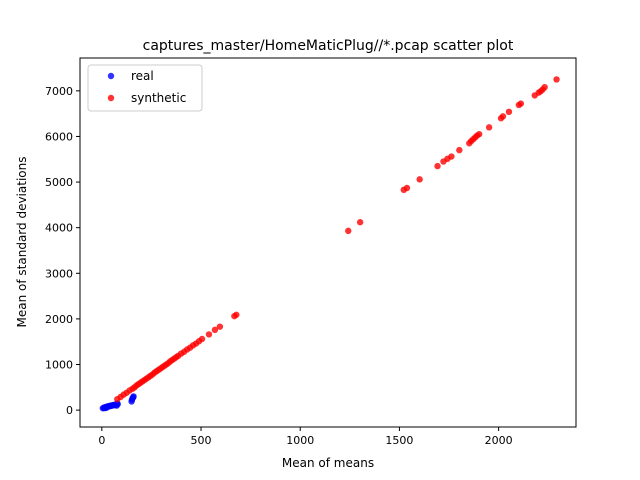 The image size is (640, 480). I want to click on y-tick-label: 1000, so click(59, 365).